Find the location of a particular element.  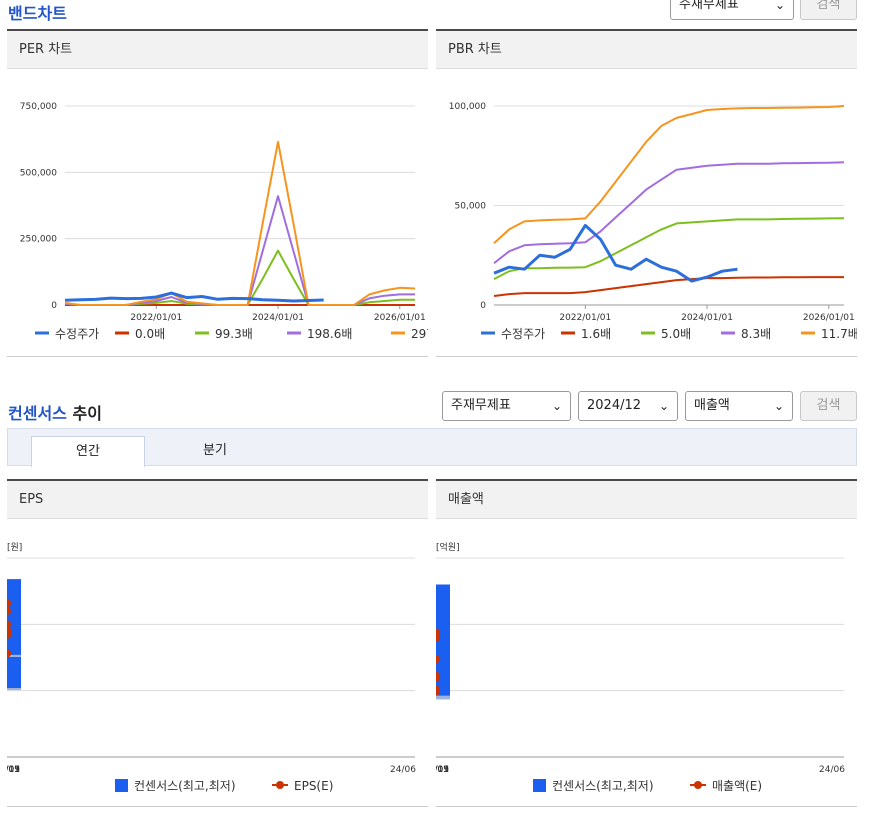

consensus-statement-select: 주재무제표 ⌄ is located at coordinates (506, 406).